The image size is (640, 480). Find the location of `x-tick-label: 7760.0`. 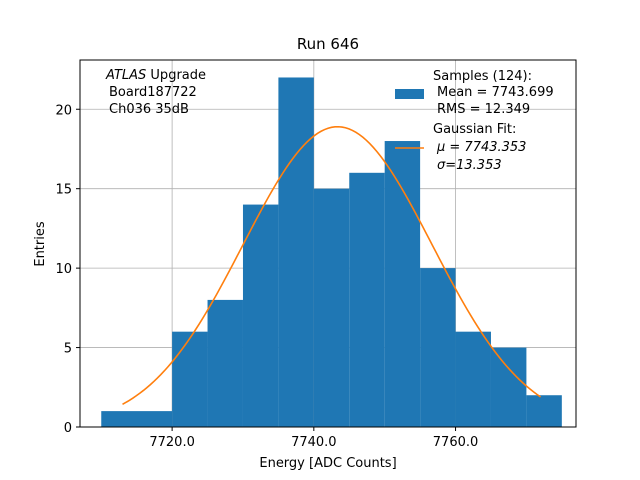

x-tick-label: 7760.0 is located at coordinates (456, 442).